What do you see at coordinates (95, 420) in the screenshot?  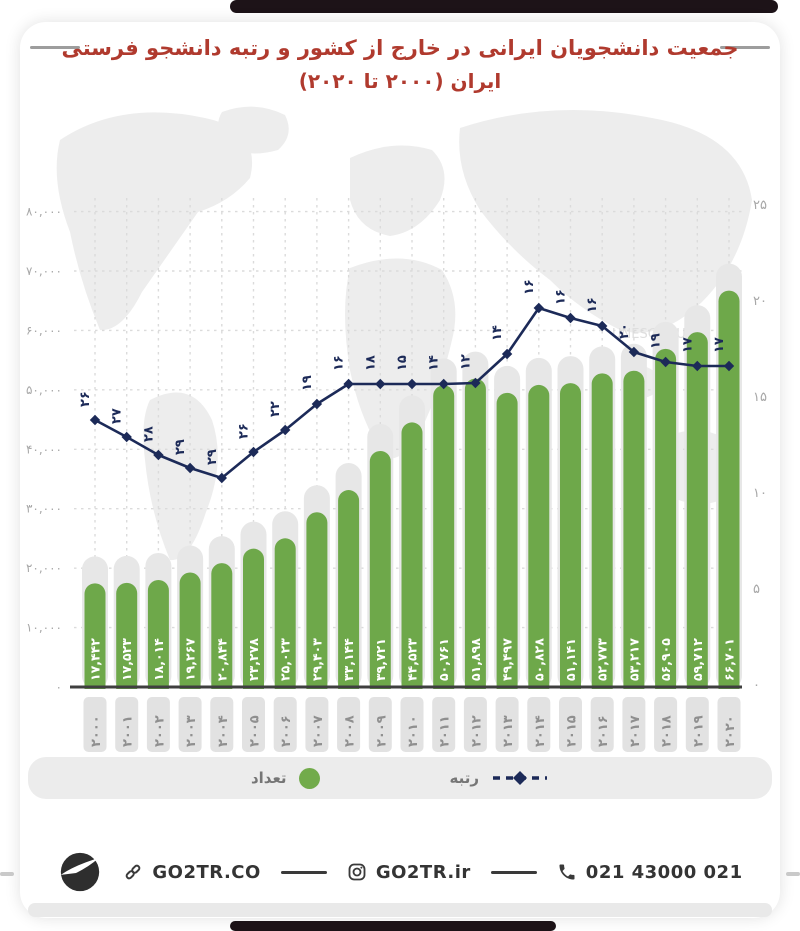 I see `rank-point-2000` at bounding box center [95, 420].